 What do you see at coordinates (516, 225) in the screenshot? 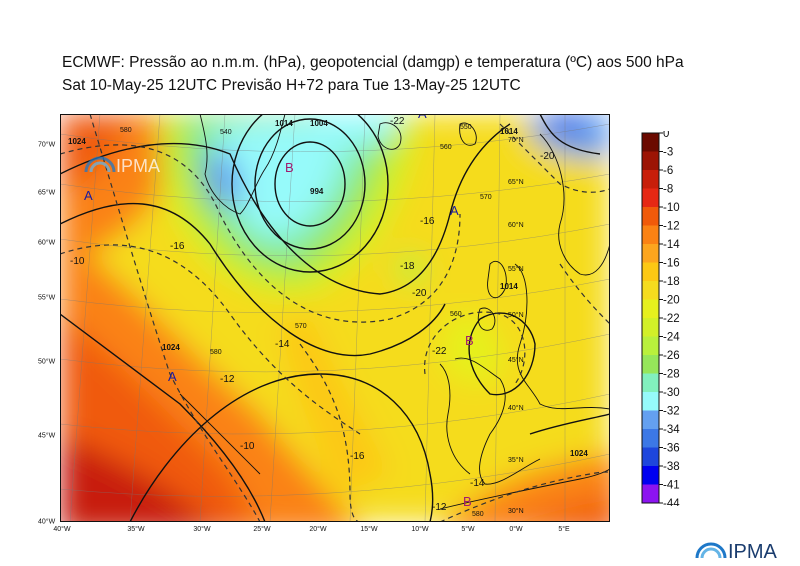
I see `lat-label-inner: 60°N` at bounding box center [516, 225].